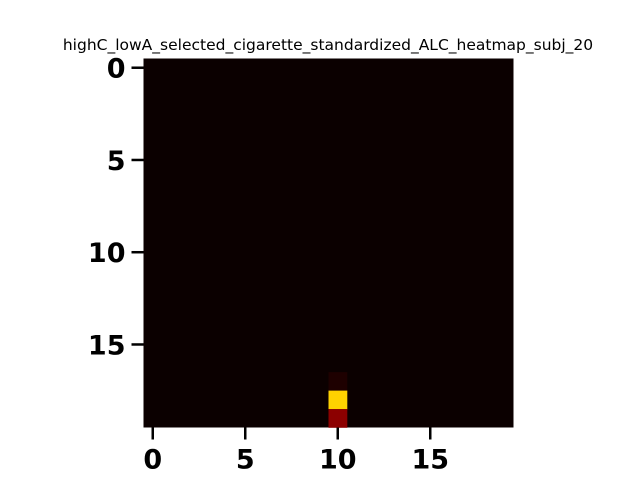 The width and height of the screenshot is (640, 480). I want to click on y-axis: 0 5 10 15, so click(116, 207).